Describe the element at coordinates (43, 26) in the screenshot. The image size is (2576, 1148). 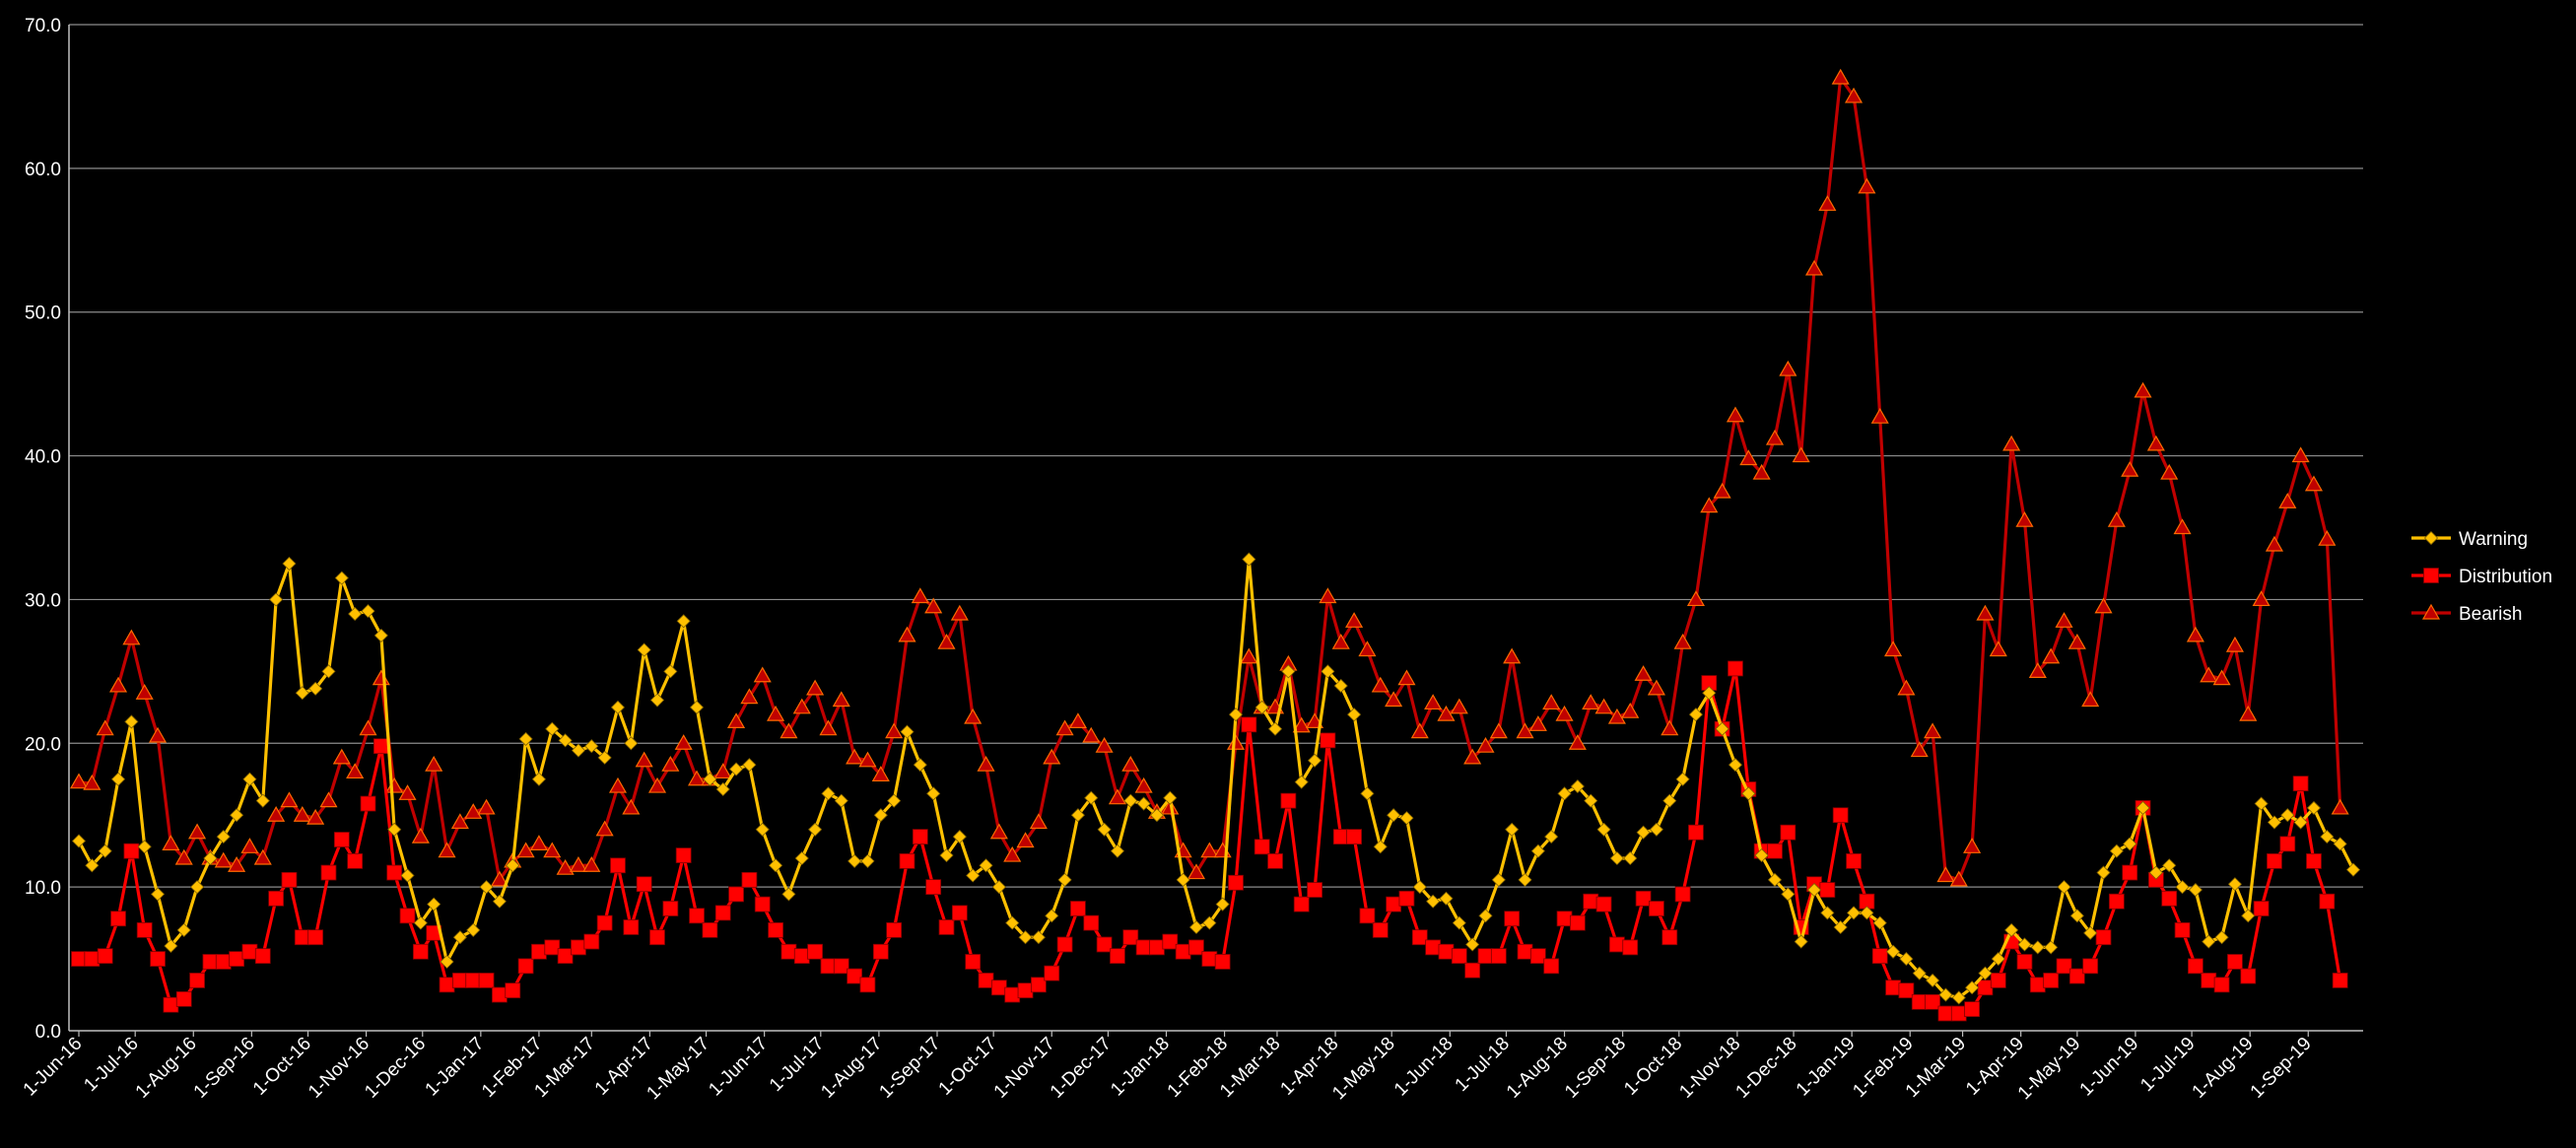
I see `y-tick-label: 70.0` at that location.